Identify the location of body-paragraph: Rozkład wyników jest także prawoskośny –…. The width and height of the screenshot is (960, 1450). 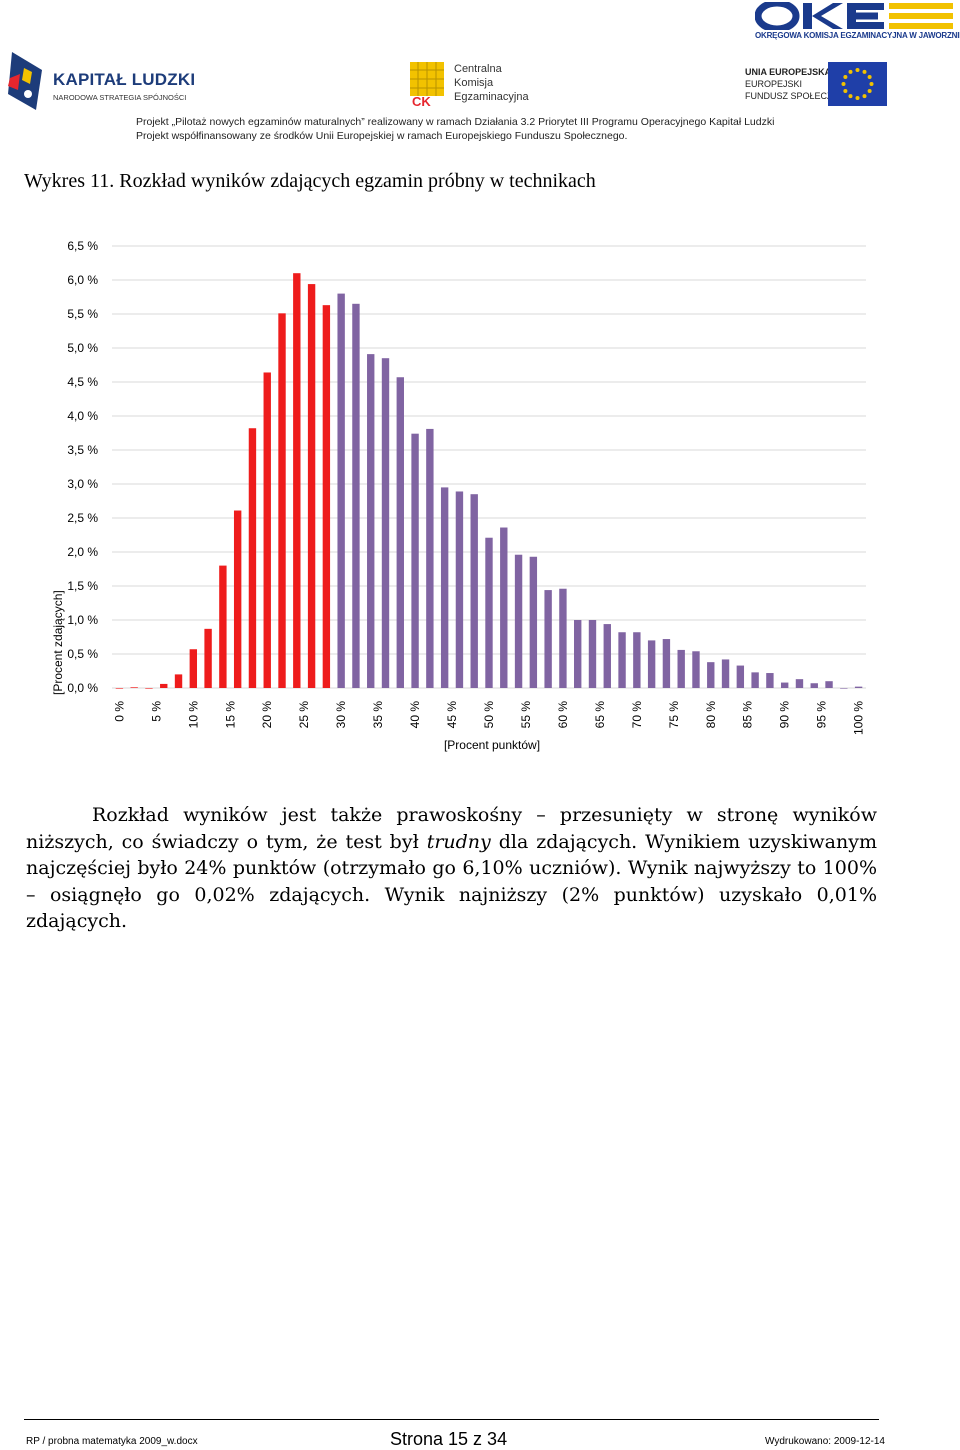
(451, 868).